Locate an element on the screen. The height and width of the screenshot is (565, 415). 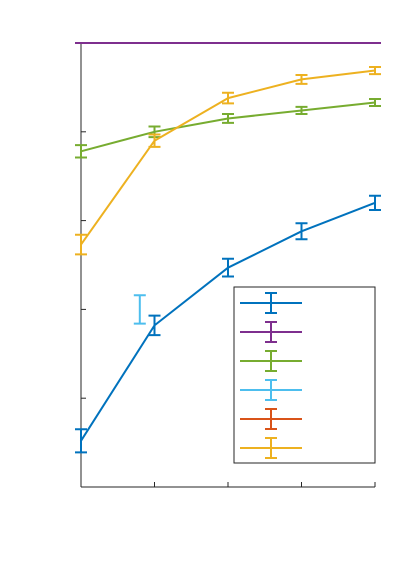
legend-box is located at coordinates (304, 375).